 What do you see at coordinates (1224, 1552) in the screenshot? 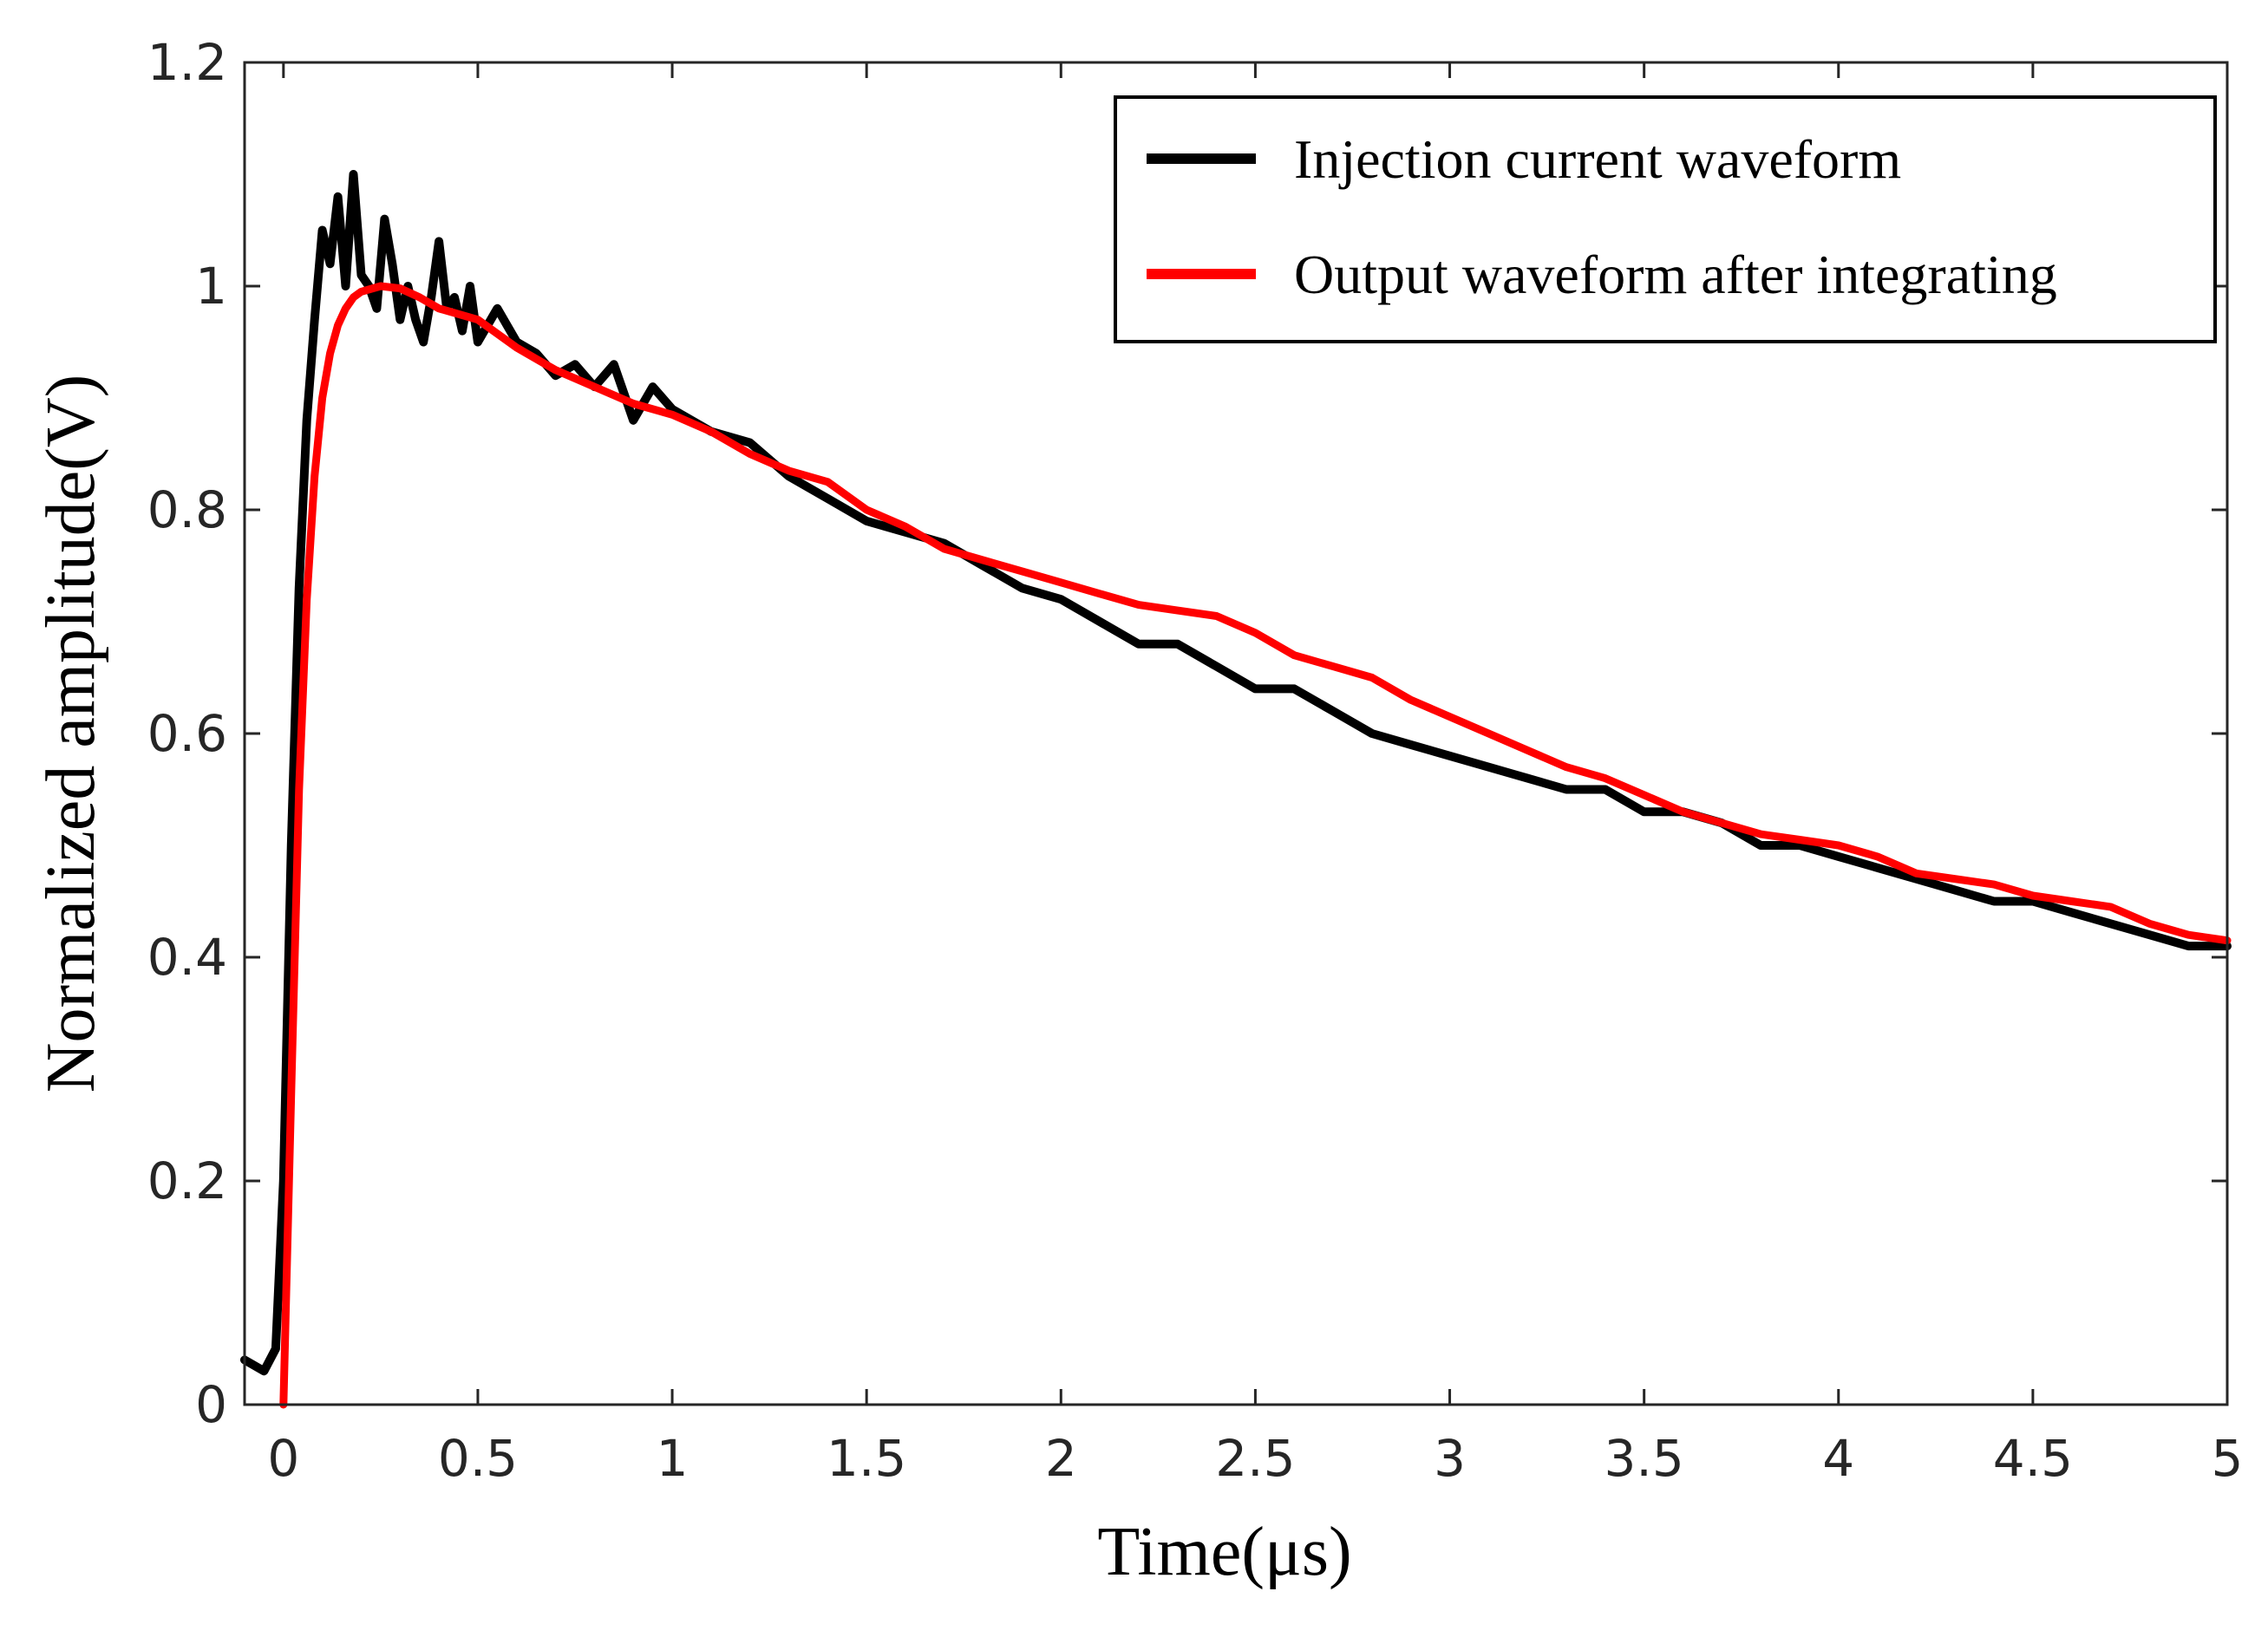
I see `x-axis-title: Time(μs)` at bounding box center [1224, 1552].